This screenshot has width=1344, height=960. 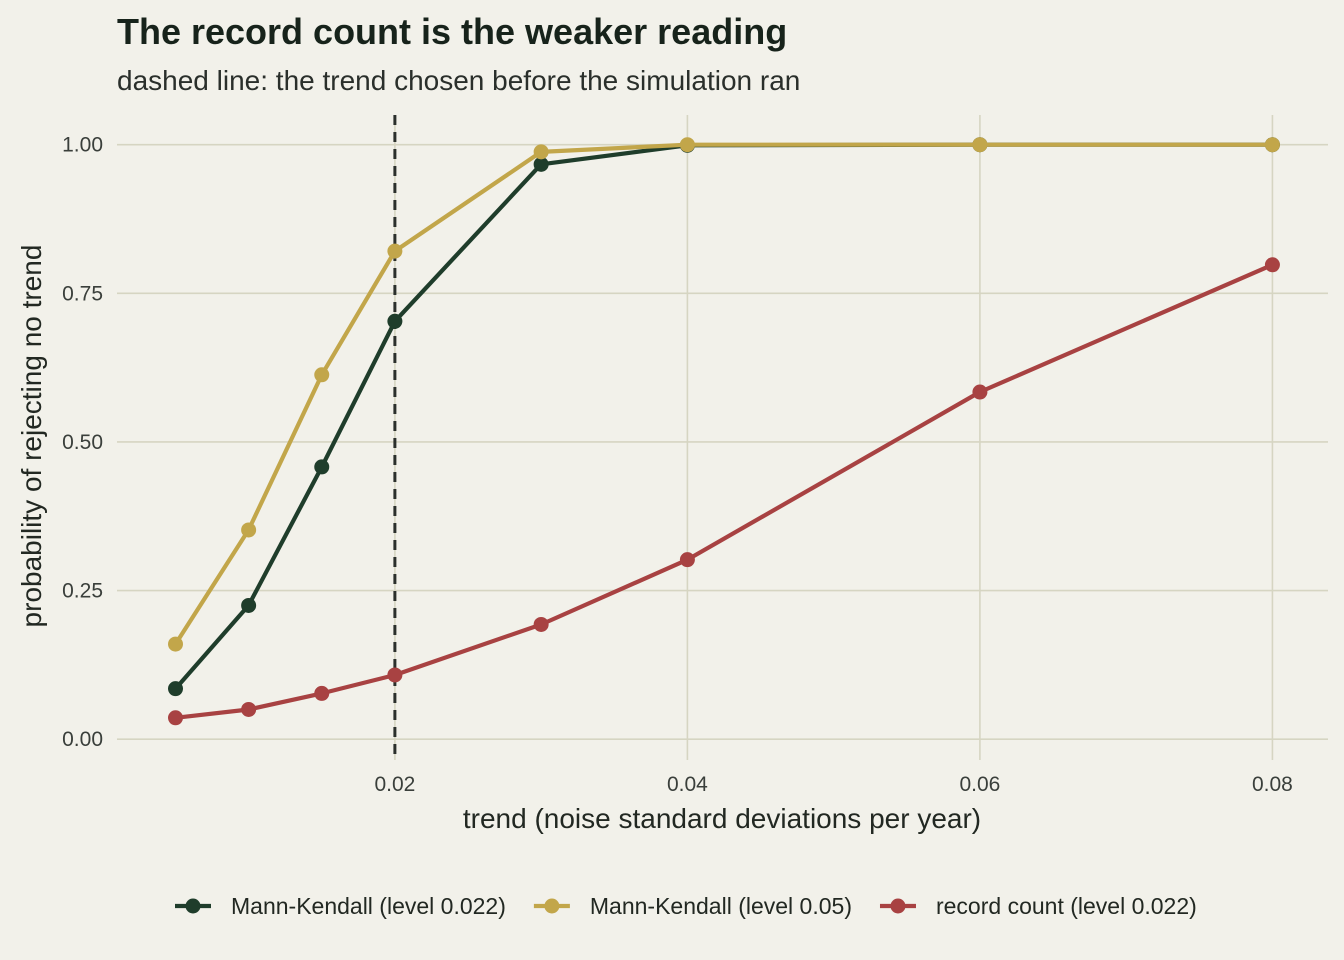 I want to click on y-tick-label: 0.50, so click(x=82, y=442).